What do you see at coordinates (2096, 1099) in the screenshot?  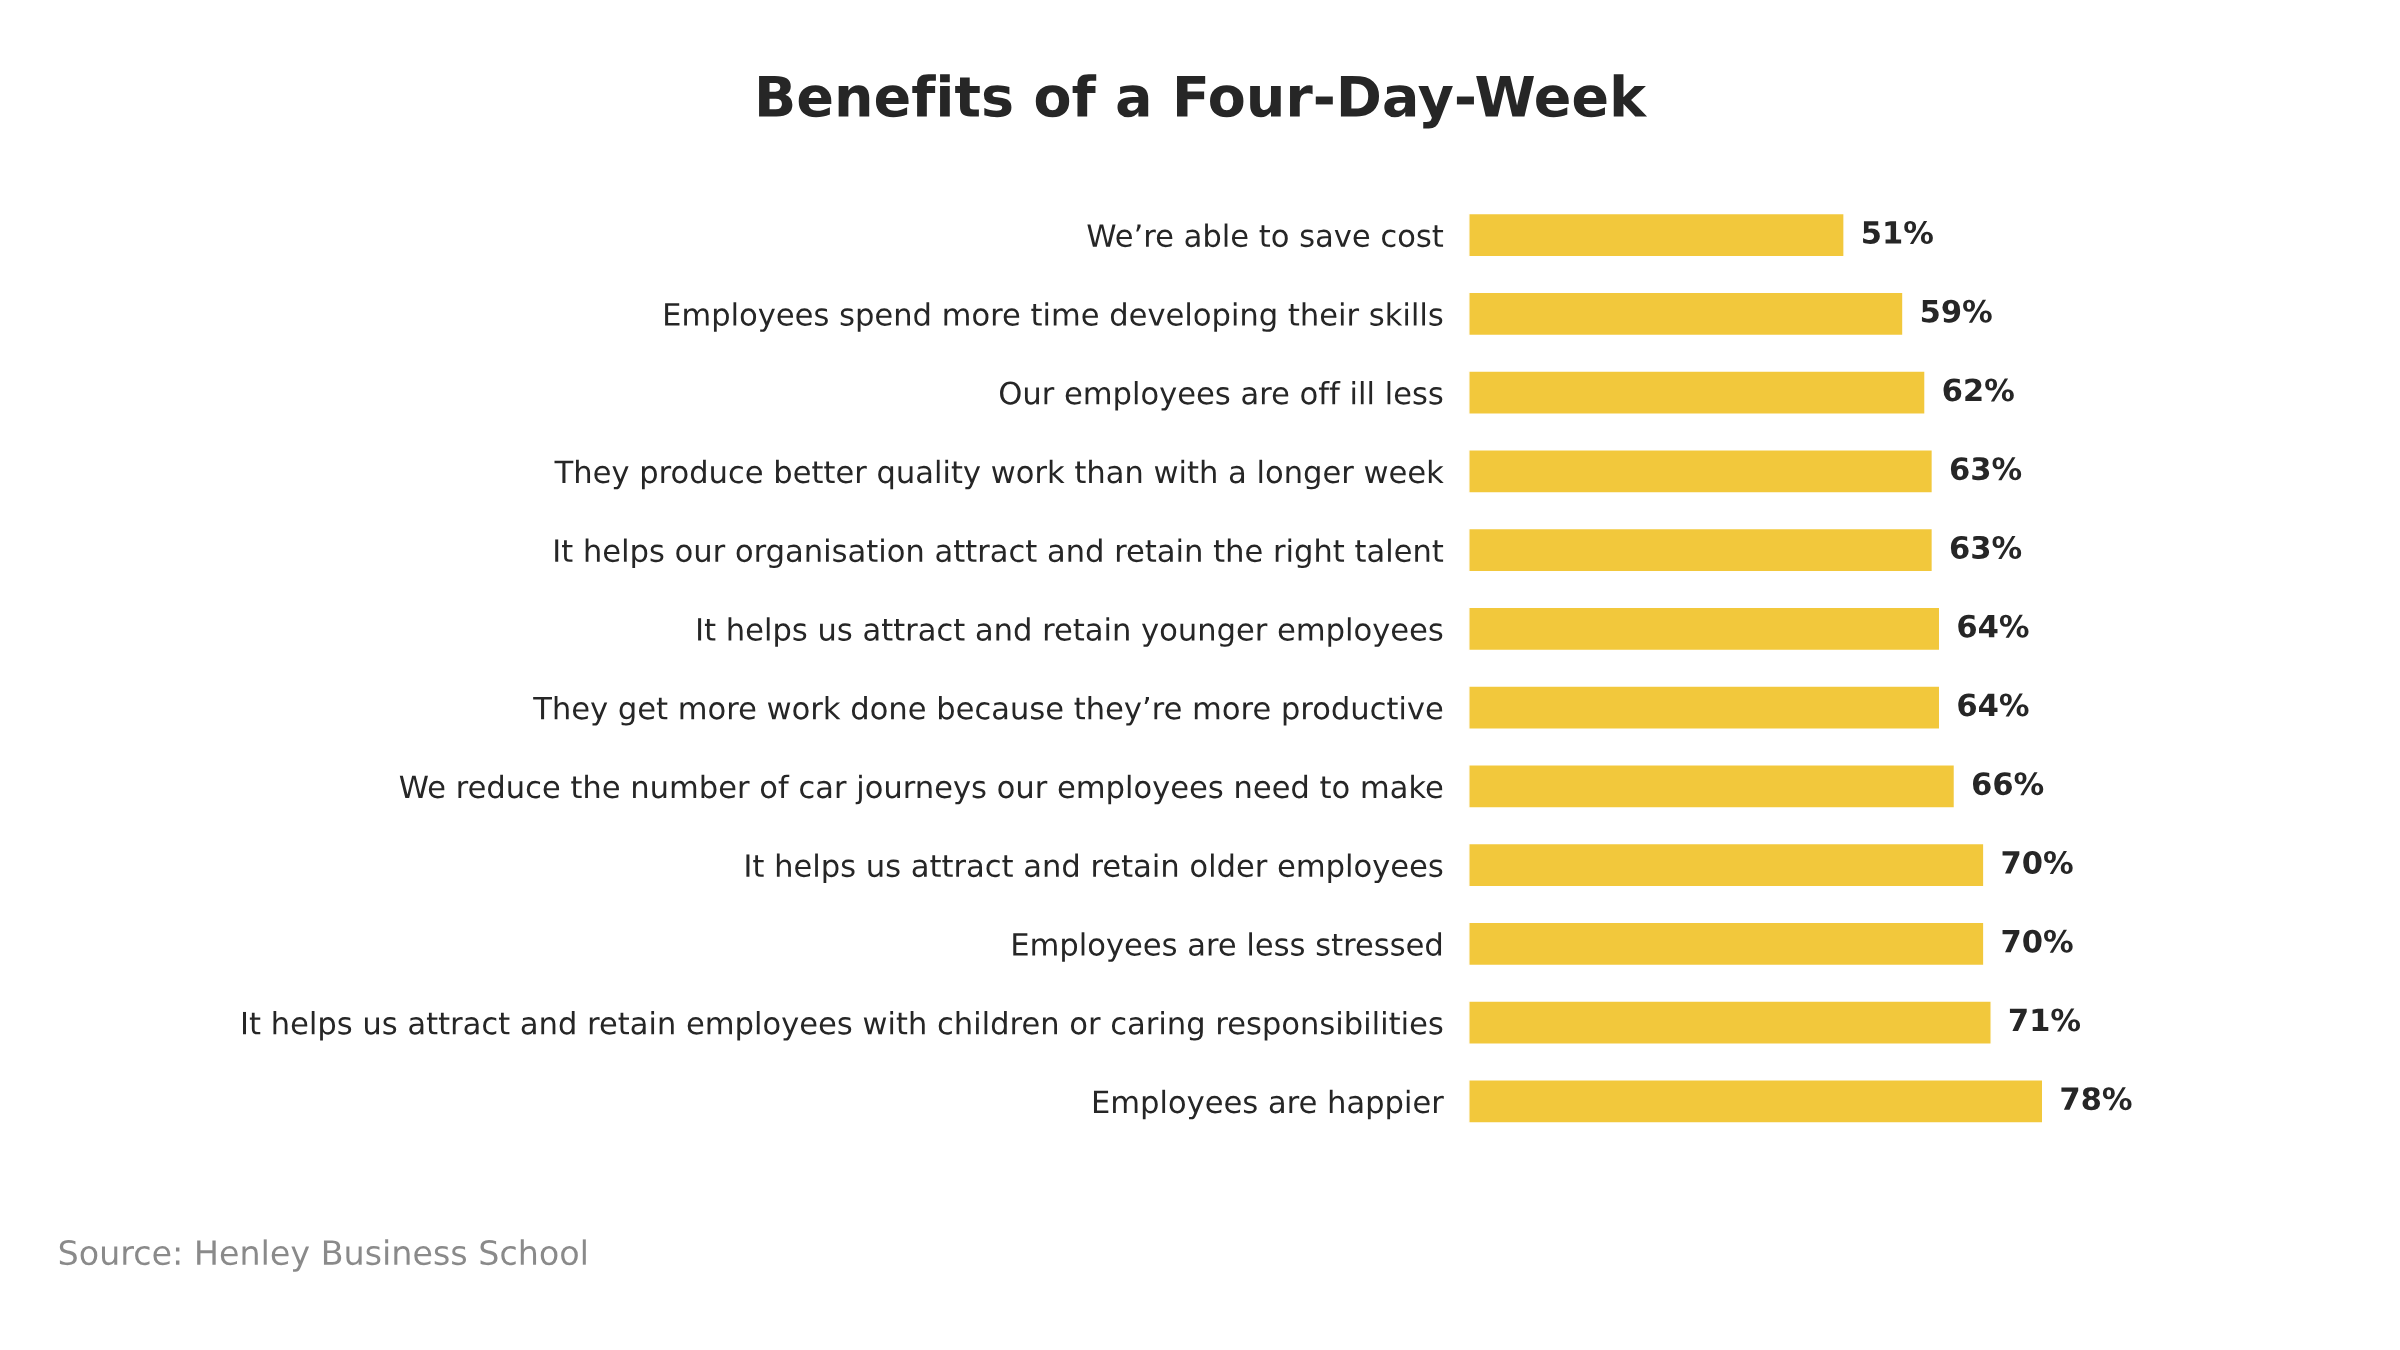 I see `data-label: 78%` at bounding box center [2096, 1099].